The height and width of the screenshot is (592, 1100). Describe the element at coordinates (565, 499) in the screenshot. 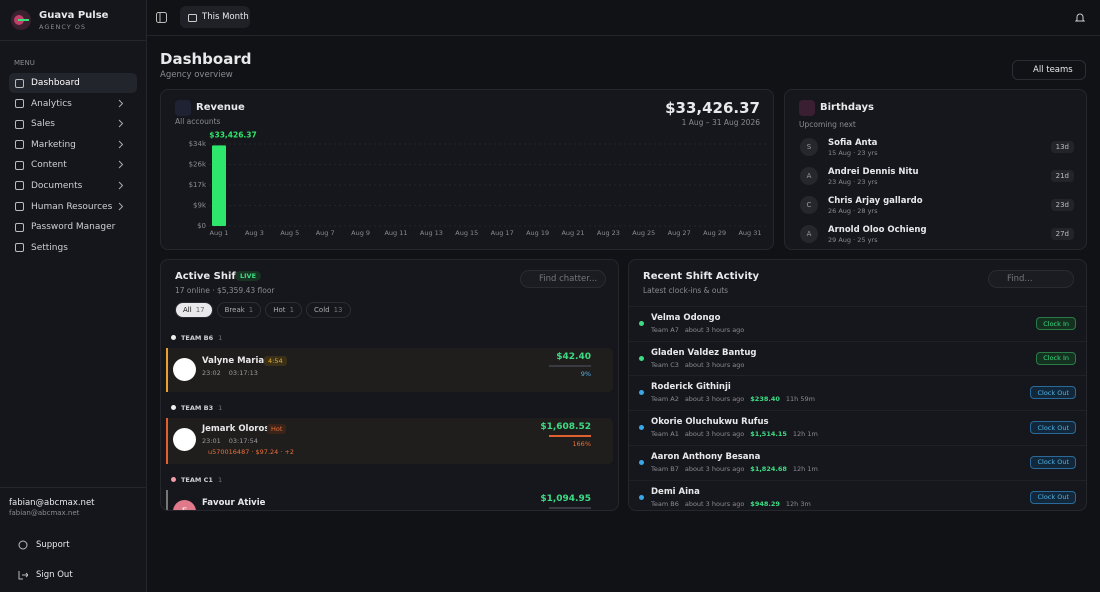

I see `amount: $1,094.95` at that location.